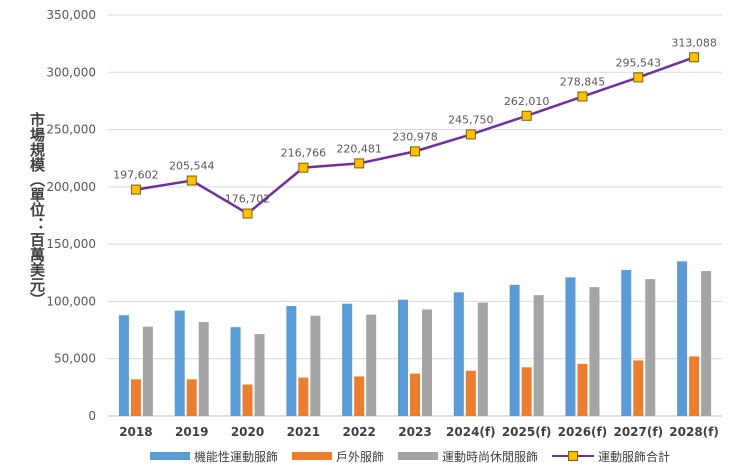 This screenshot has width=740, height=473. What do you see at coordinates (638, 432) in the screenshot?
I see `x-tick-label: 2027(f)` at bounding box center [638, 432].